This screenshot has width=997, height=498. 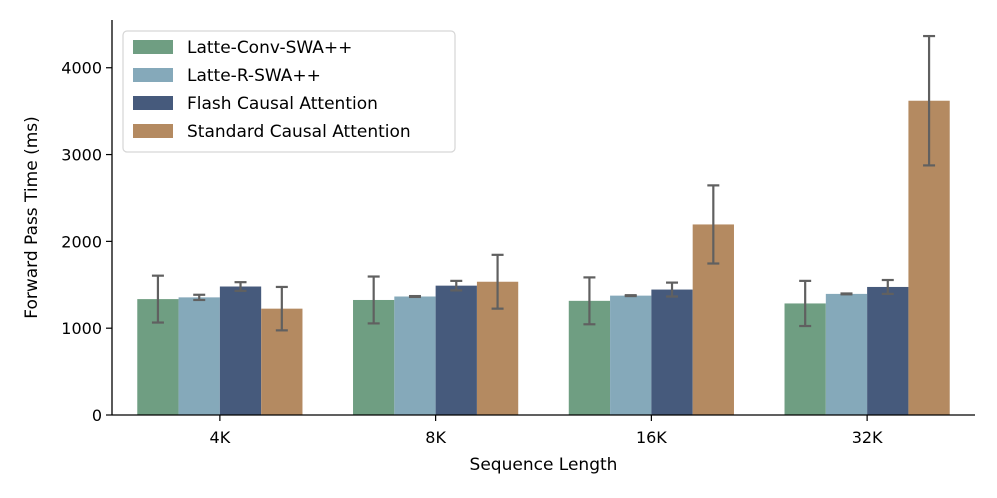 I want to click on legend-label: Latte-R-SWA++, so click(x=254, y=76).